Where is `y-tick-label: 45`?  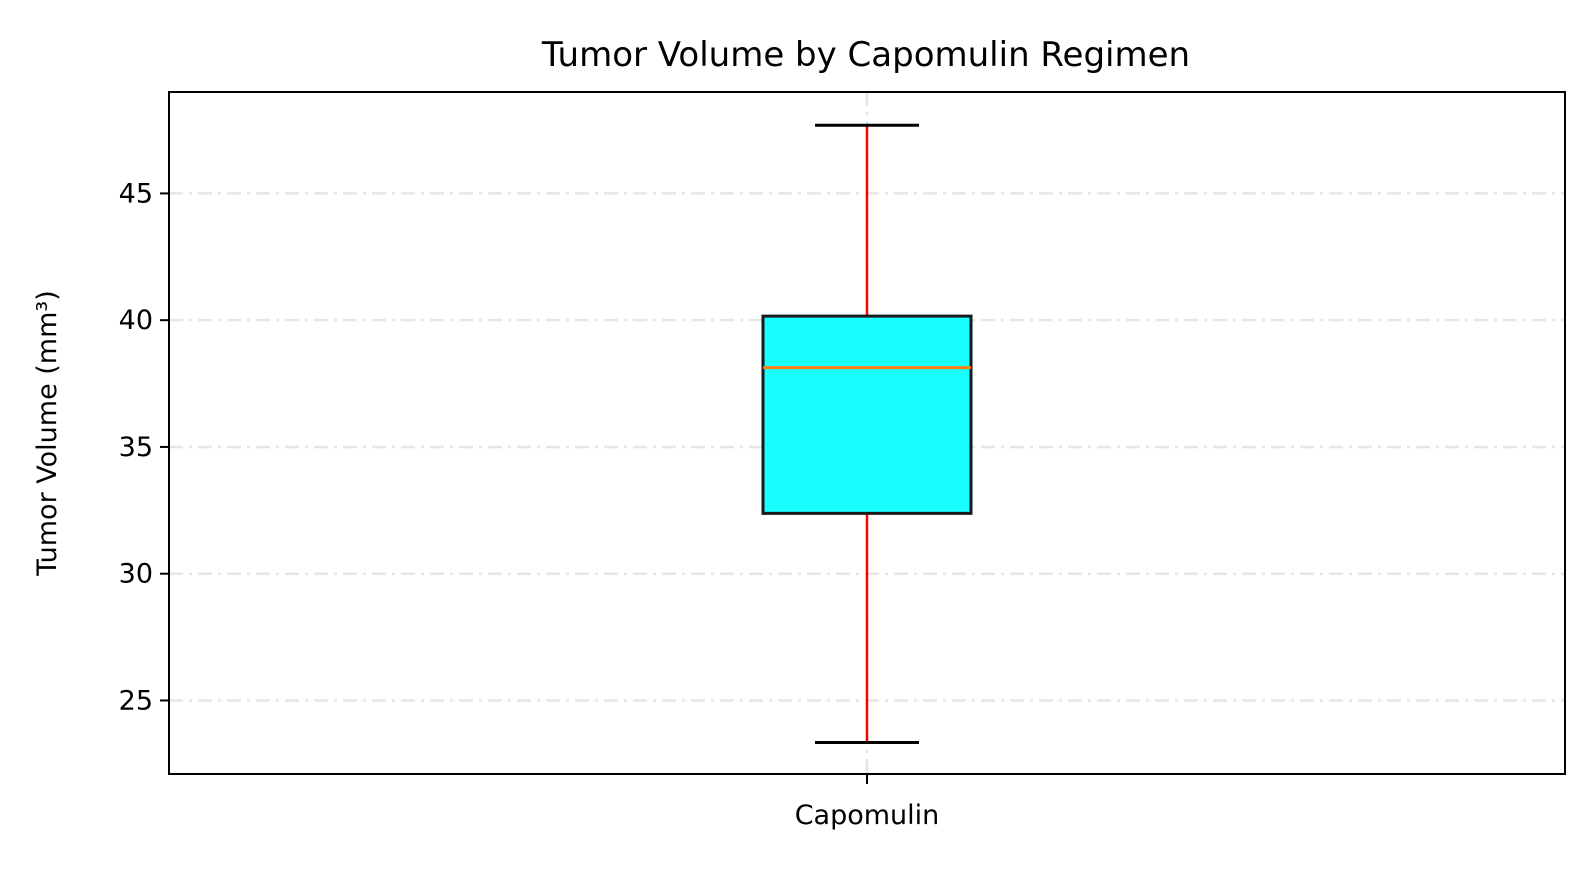 y-tick-label: 45 is located at coordinates (136, 193).